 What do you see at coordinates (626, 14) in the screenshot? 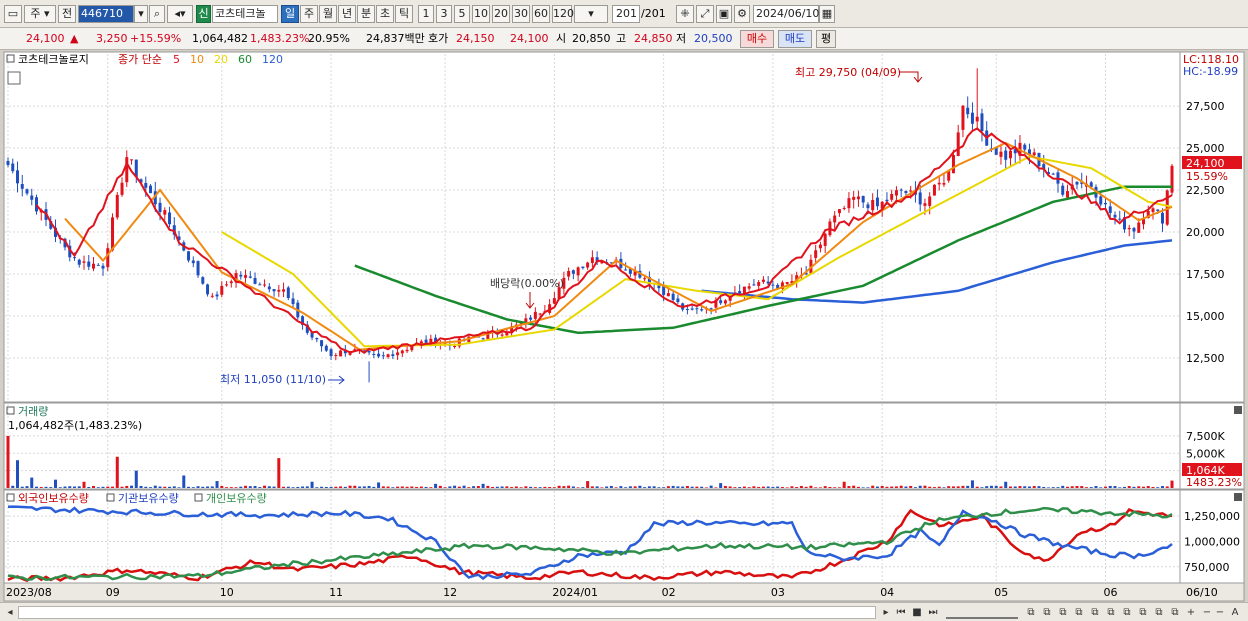
I see `bar-count-input: 201` at bounding box center [626, 14].